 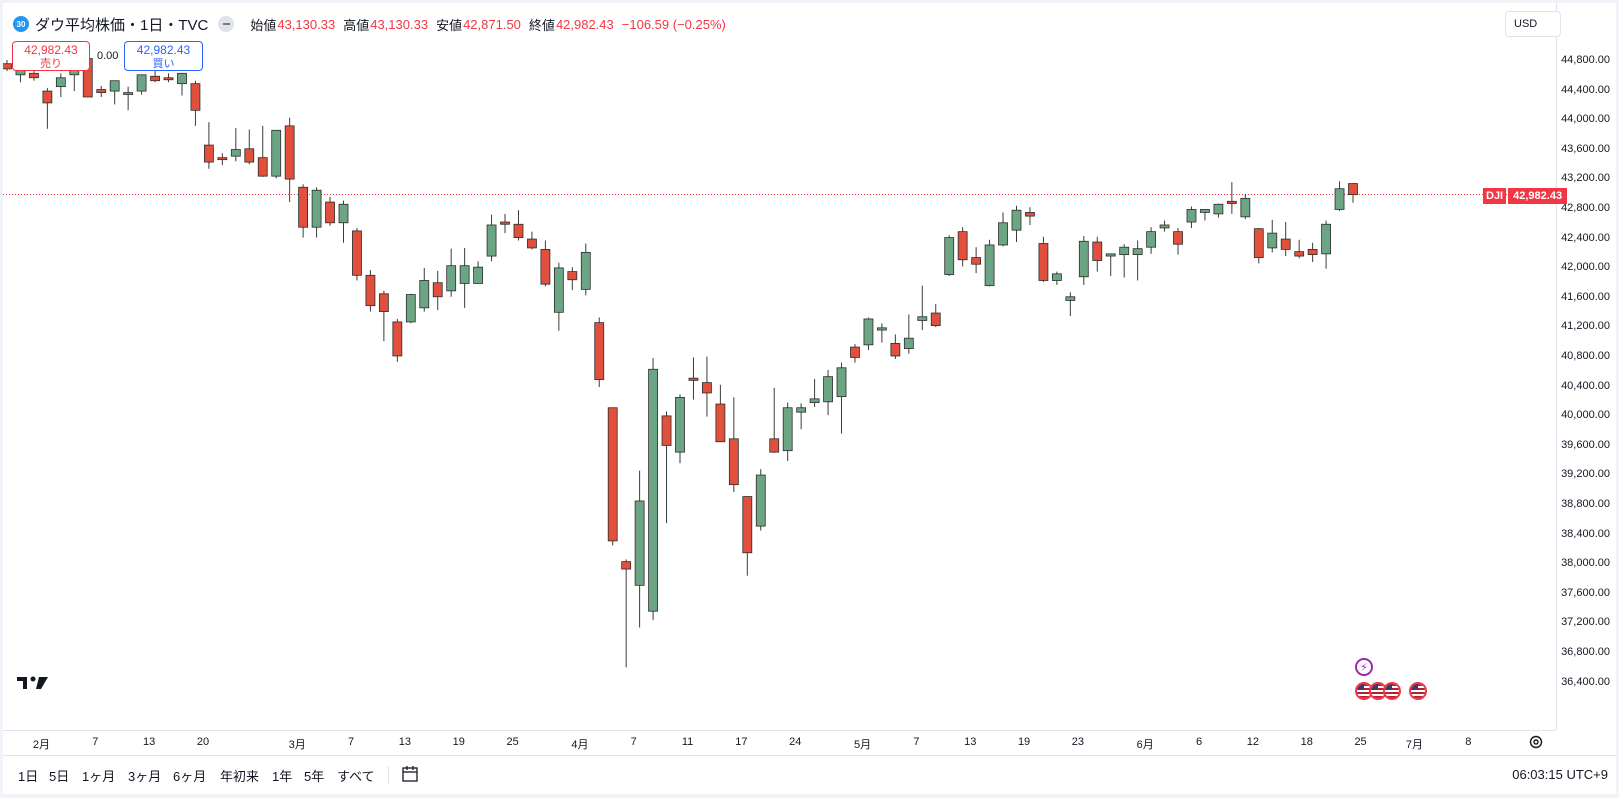 What do you see at coordinates (1536, 742) in the screenshot?
I see `chart-settings-gear-icon` at bounding box center [1536, 742].